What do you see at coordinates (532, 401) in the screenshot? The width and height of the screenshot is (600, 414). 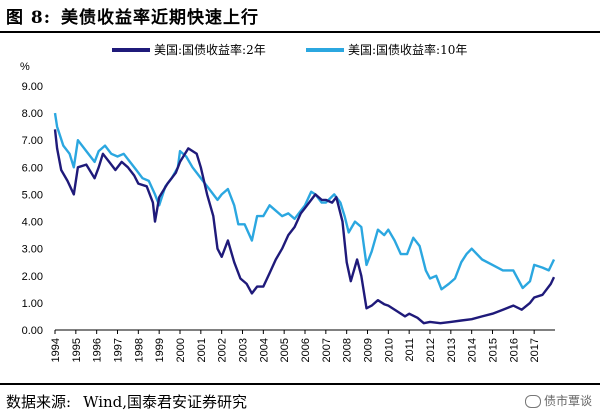 I see `wechat-icon` at bounding box center [532, 401].